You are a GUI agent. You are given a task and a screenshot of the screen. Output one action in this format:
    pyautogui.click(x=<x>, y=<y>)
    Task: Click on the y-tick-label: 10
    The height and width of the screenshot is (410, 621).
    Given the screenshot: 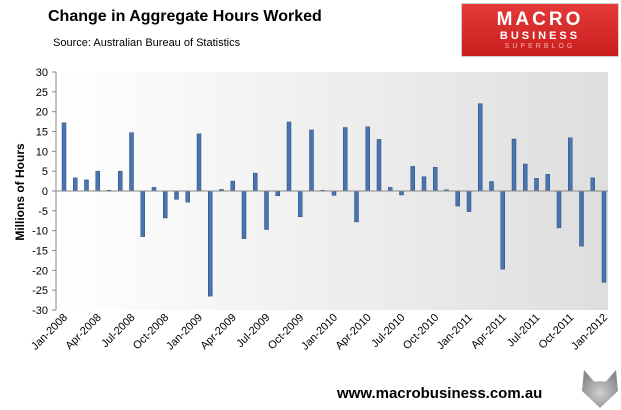 What is the action you would take?
    pyautogui.click(x=42, y=152)
    